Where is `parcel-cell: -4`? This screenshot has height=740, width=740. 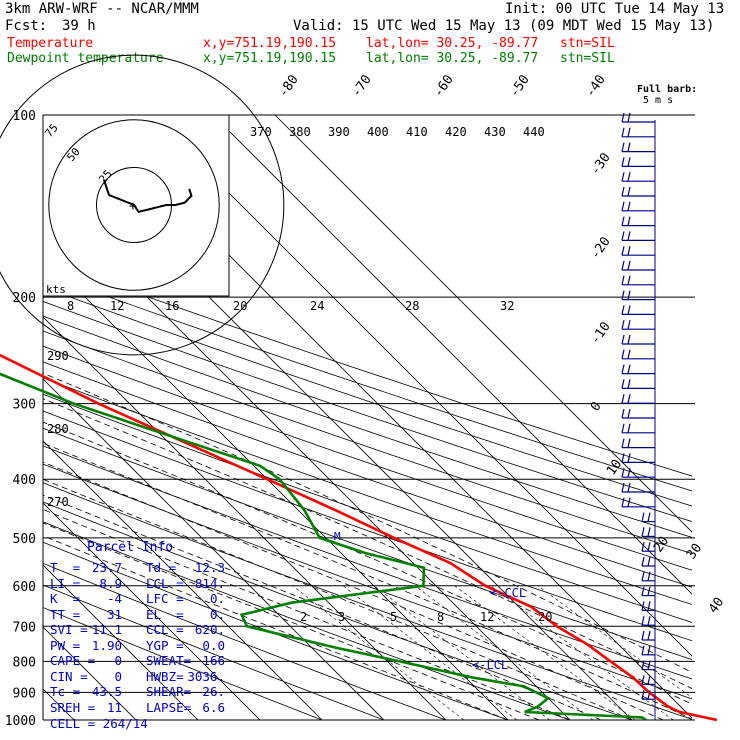
parcel-cell: -4 is located at coordinates (114, 598).